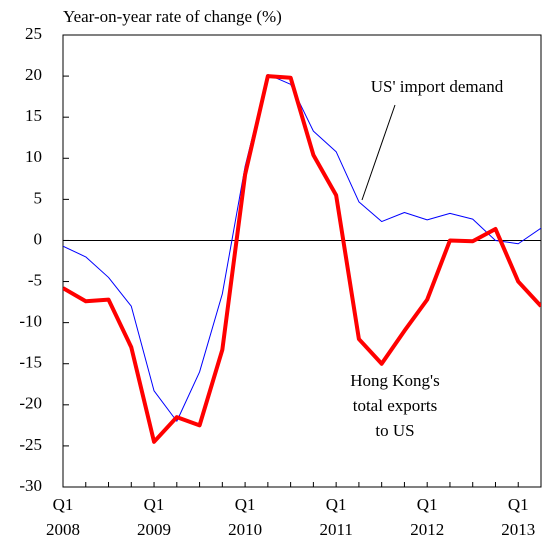 The height and width of the screenshot is (551, 543). What do you see at coordinates (378, 152) in the screenshot?
I see `annotation-pointer` at bounding box center [378, 152].